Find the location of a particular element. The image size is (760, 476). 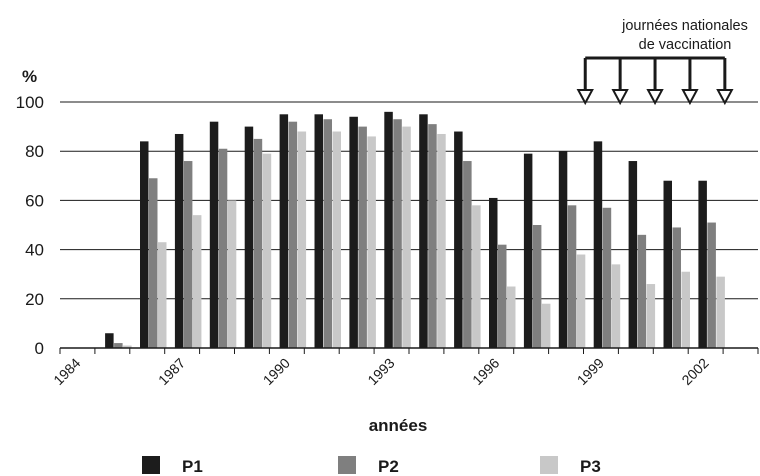

bar-p3-1996 is located at coordinates (511, 317).